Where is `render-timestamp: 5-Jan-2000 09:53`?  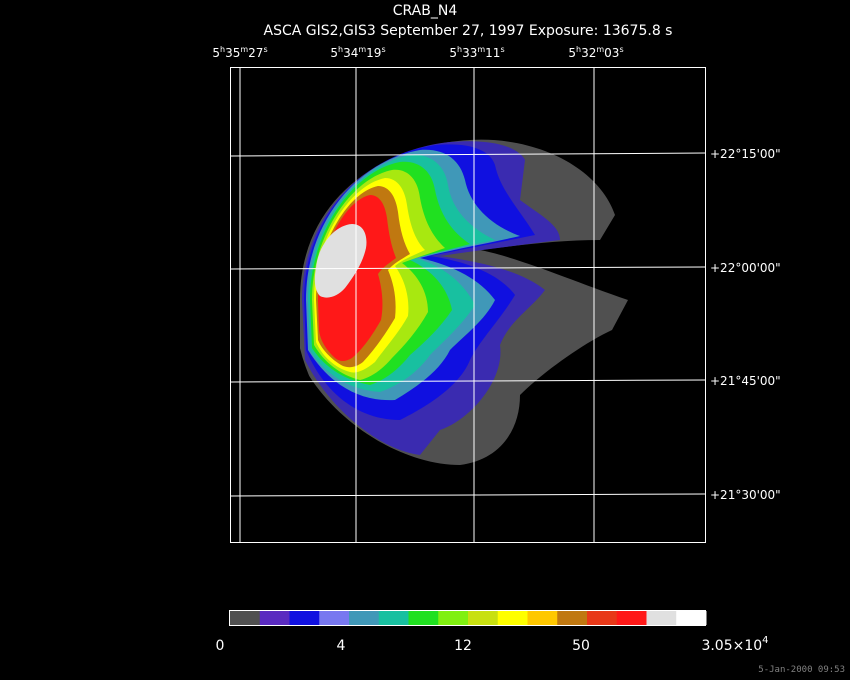 render-timestamp: 5-Jan-2000 09:53 is located at coordinates (801, 670).